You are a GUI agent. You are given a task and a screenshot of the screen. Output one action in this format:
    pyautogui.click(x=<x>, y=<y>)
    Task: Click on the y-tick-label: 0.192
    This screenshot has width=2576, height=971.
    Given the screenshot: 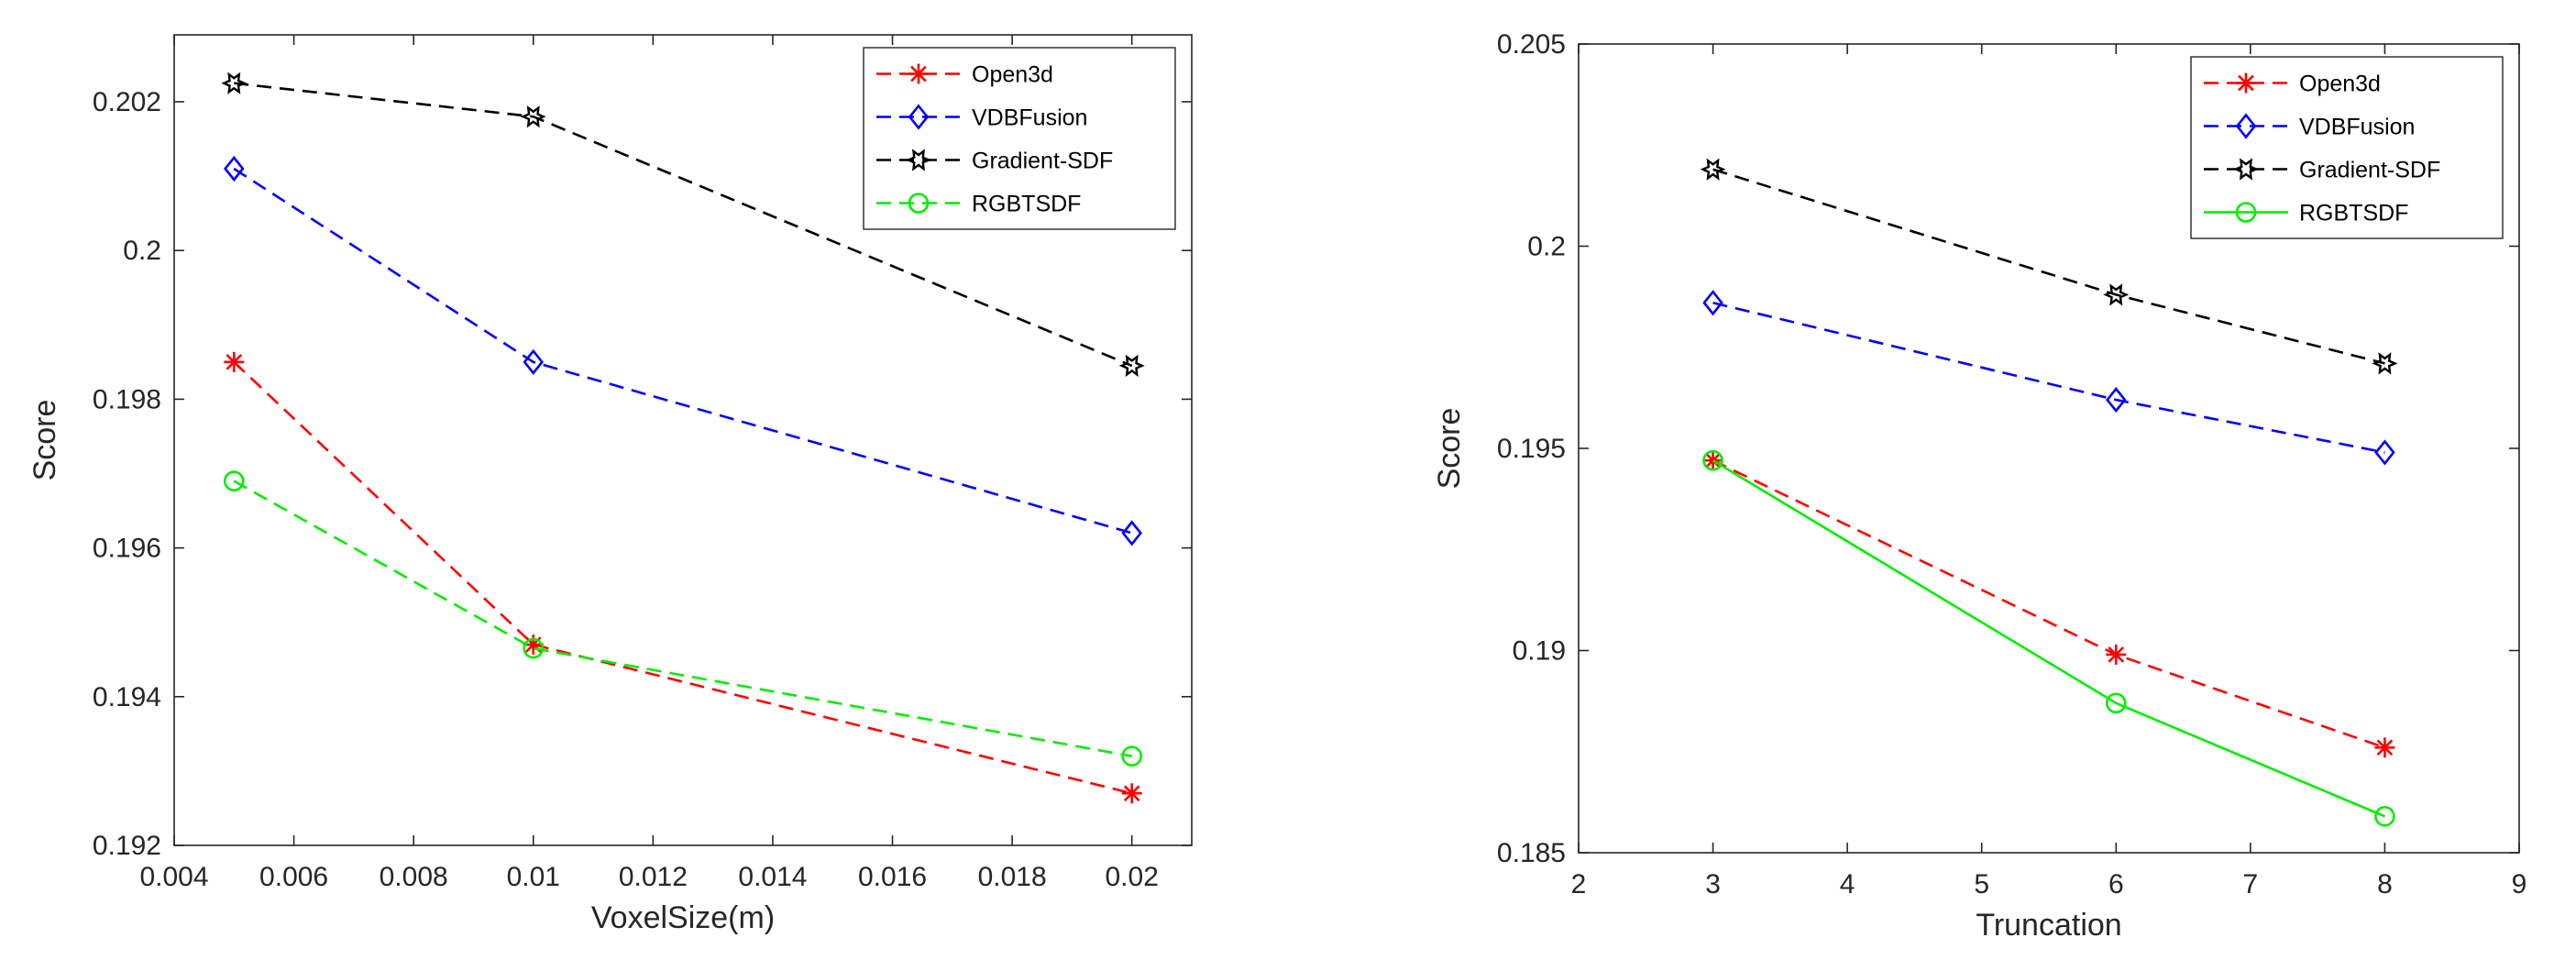 What is the action you would take?
    pyautogui.click(x=127, y=846)
    